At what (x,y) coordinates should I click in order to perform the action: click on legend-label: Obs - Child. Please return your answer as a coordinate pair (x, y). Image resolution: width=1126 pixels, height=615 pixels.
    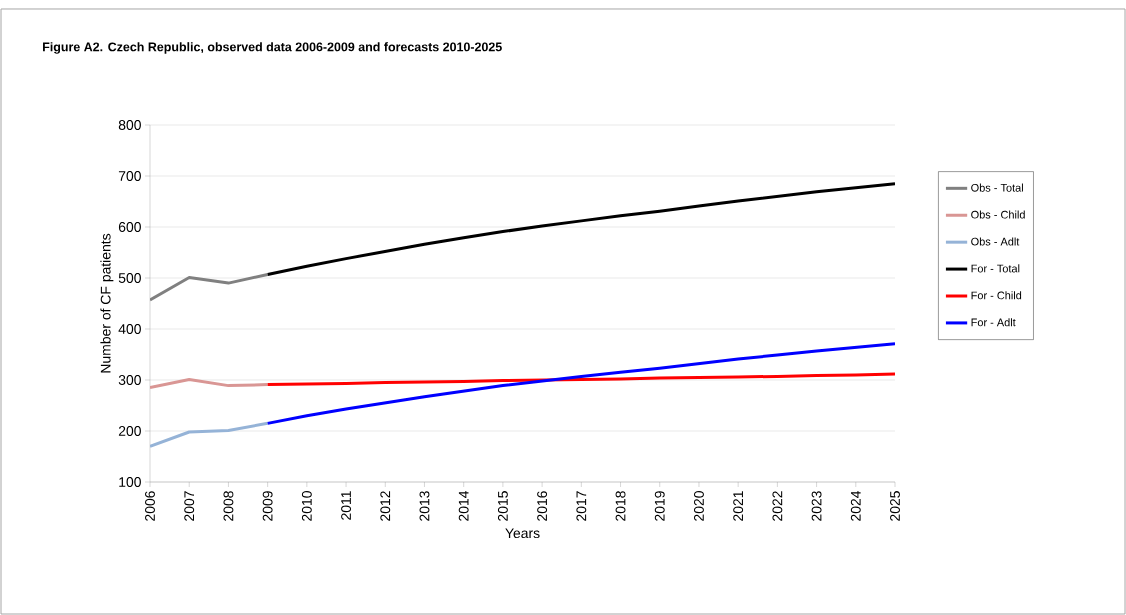
    Looking at the image, I should click on (998, 214).